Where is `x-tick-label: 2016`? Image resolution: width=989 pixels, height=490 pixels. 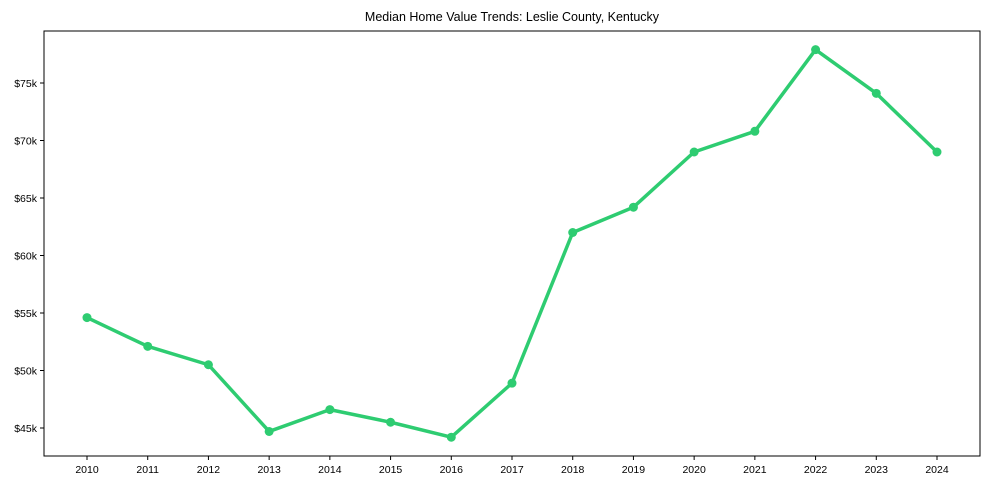
x-tick-label: 2016 is located at coordinates (452, 470).